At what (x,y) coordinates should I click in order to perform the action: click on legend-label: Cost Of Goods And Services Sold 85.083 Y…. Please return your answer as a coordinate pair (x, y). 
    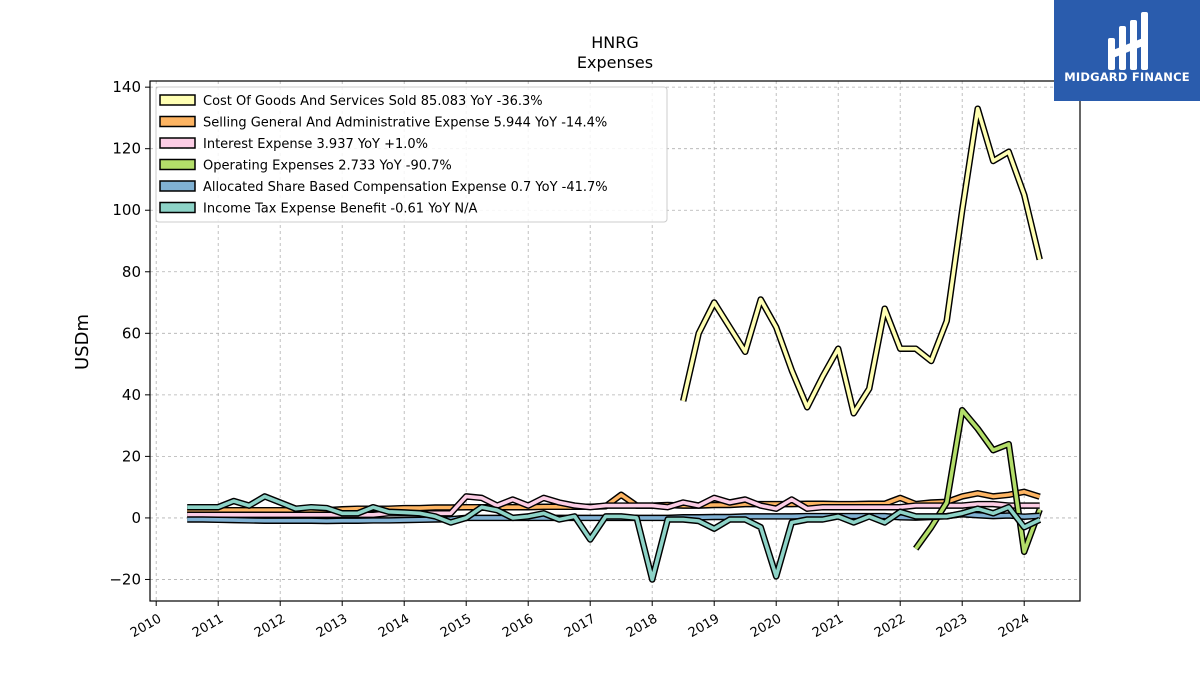
    Looking at the image, I should click on (373, 101).